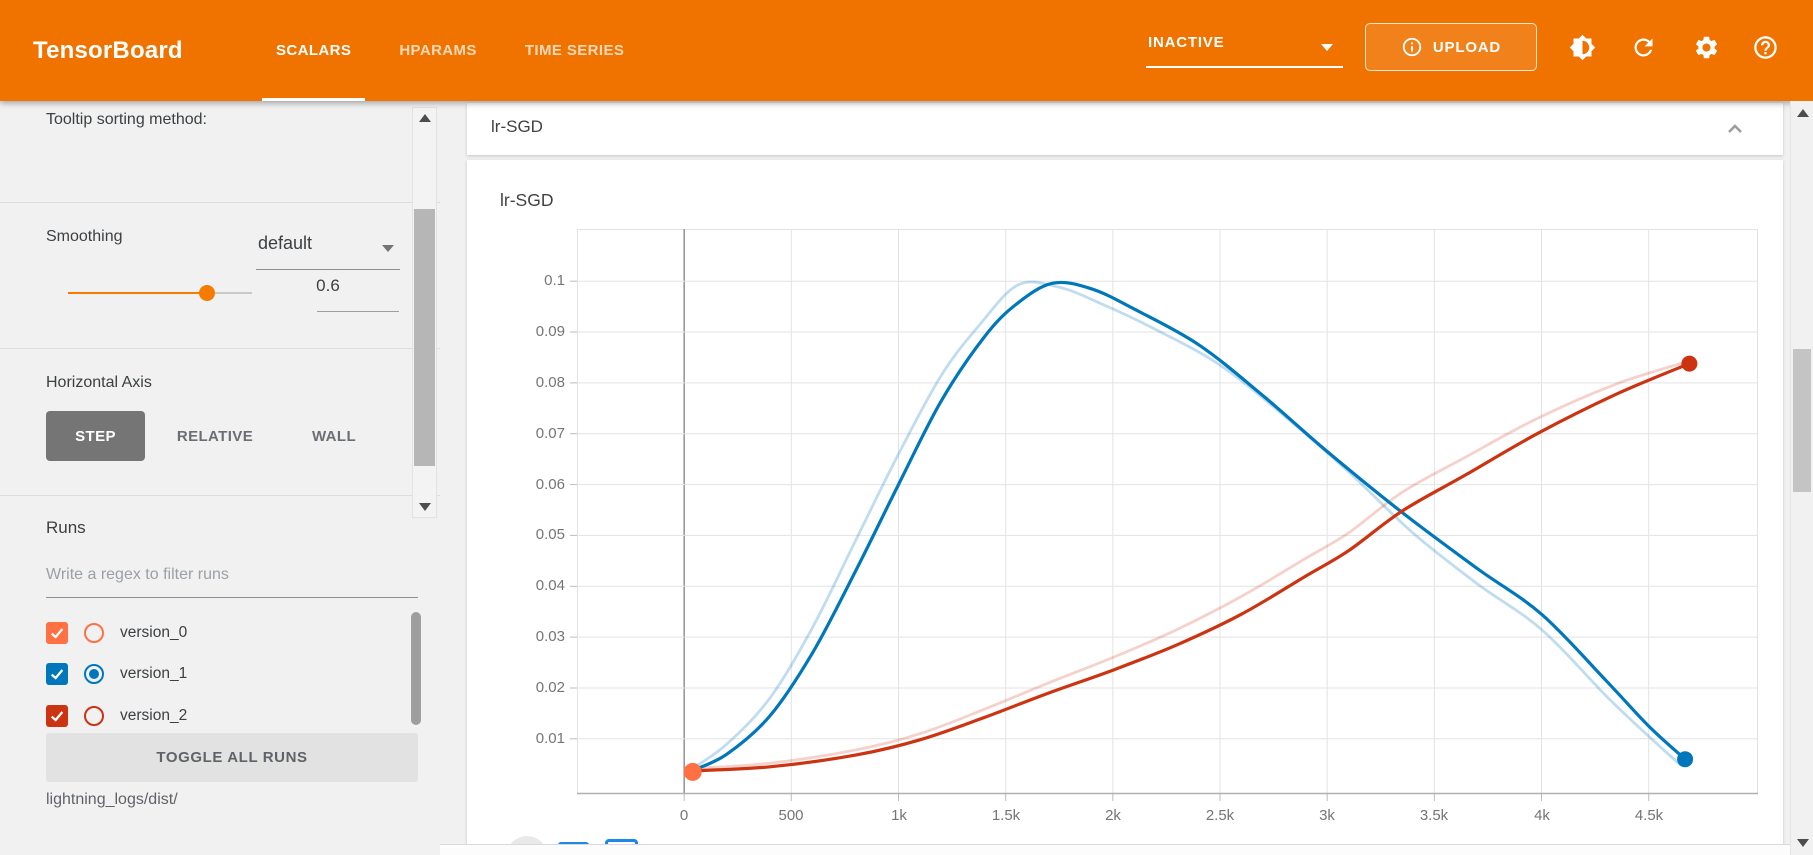  What do you see at coordinates (84, 236) in the screenshot?
I see `smoothing-label: Smoothing` at bounding box center [84, 236].